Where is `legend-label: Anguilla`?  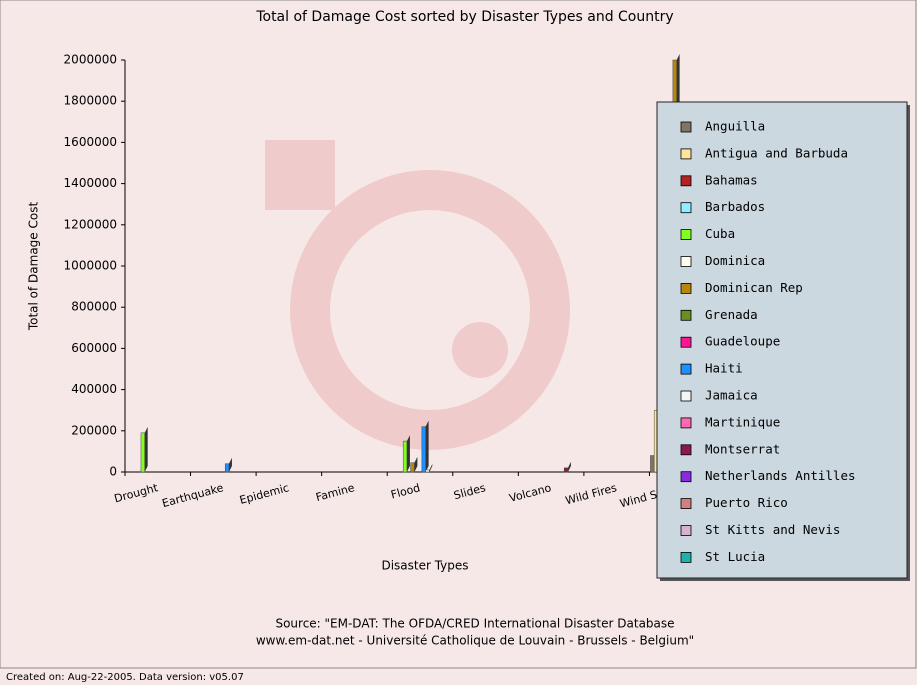
legend-label: Anguilla is located at coordinates (735, 126).